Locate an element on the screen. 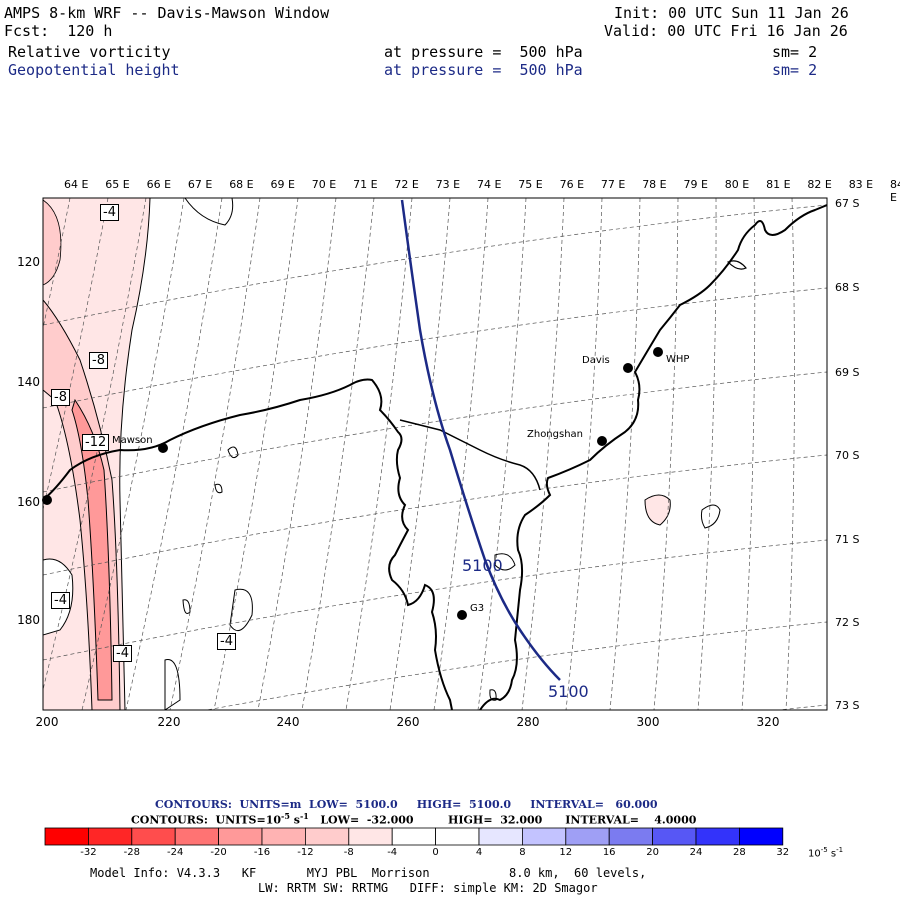 The image size is (900, 900). lat-label-73s: 73 S is located at coordinates (847, 705).